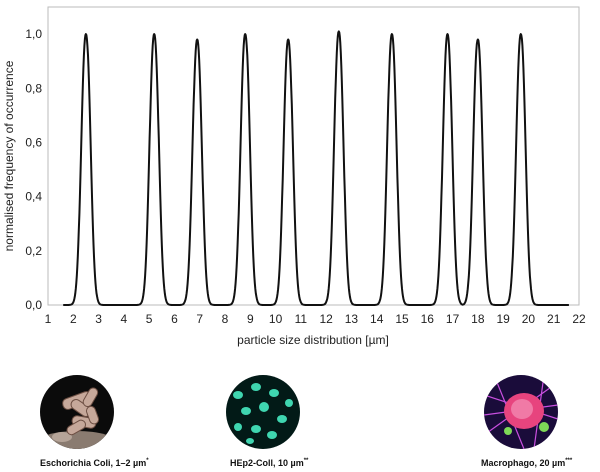 The width and height of the screenshot is (600, 472). What do you see at coordinates (94, 463) in the screenshot?
I see `ecoli-caption: Eschorichia Coli, 1–2 µm*` at bounding box center [94, 463].